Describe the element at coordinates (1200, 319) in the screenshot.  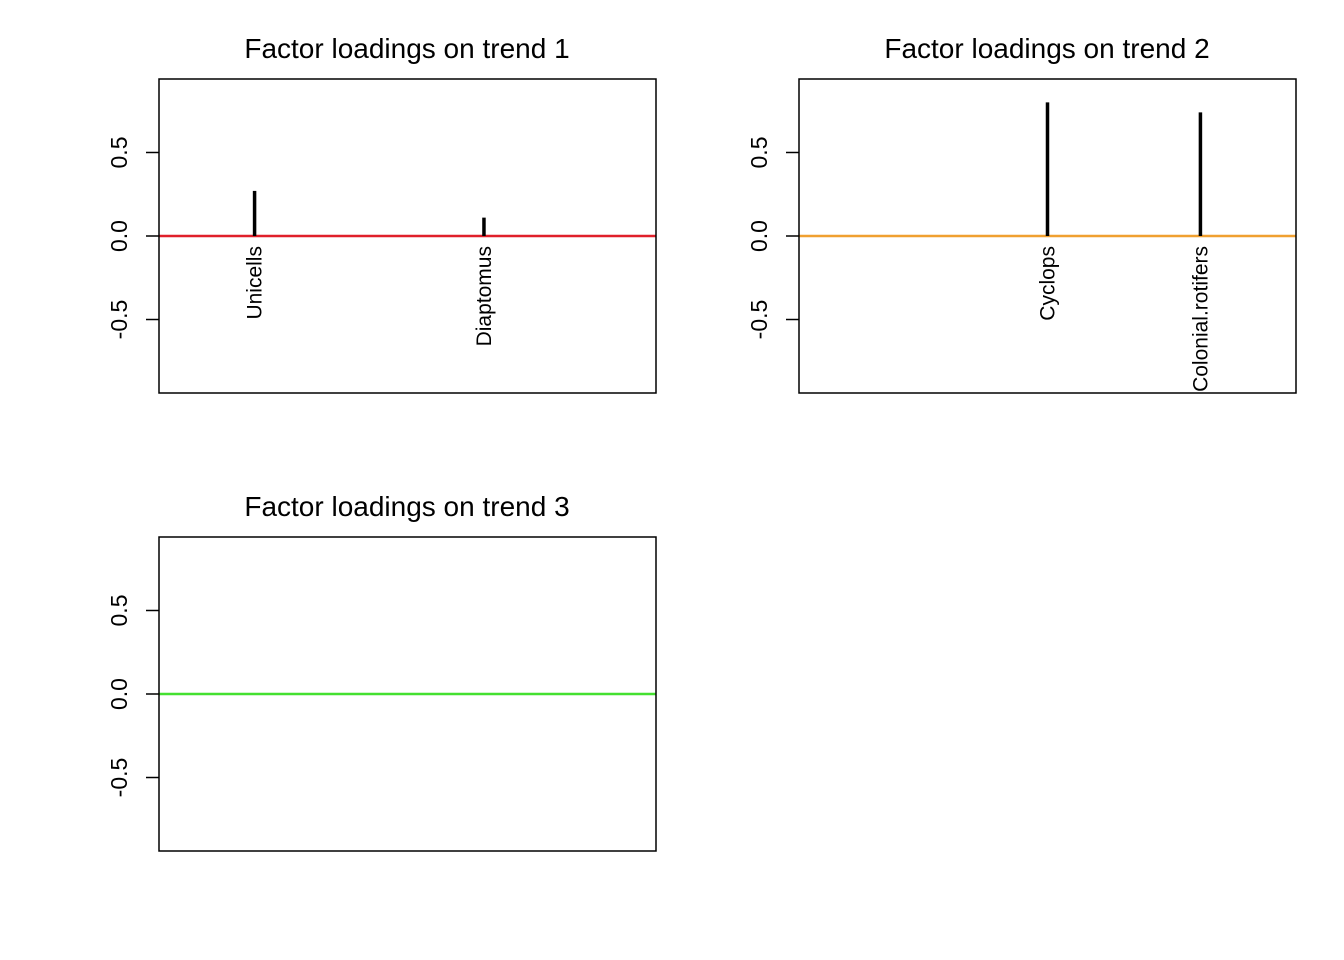
I see `species-label: Colonial.rotifers` at that location.